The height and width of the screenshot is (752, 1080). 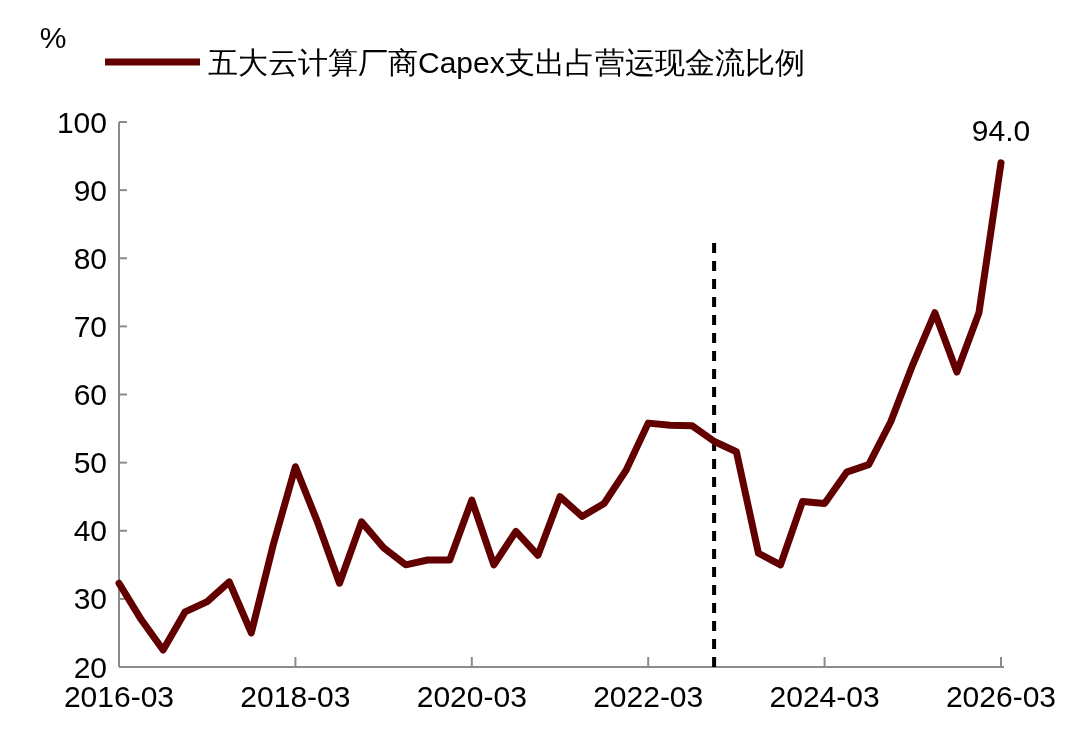 I want to click on x-tick-label: 2024-03, so click(x=824, y=696).